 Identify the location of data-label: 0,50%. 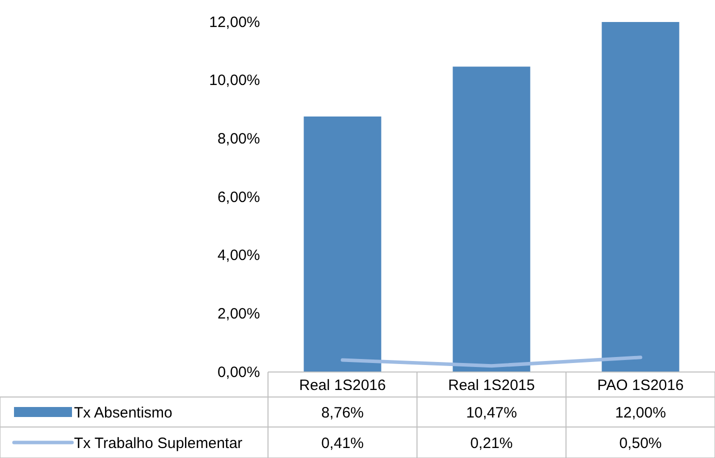
(640, 443).